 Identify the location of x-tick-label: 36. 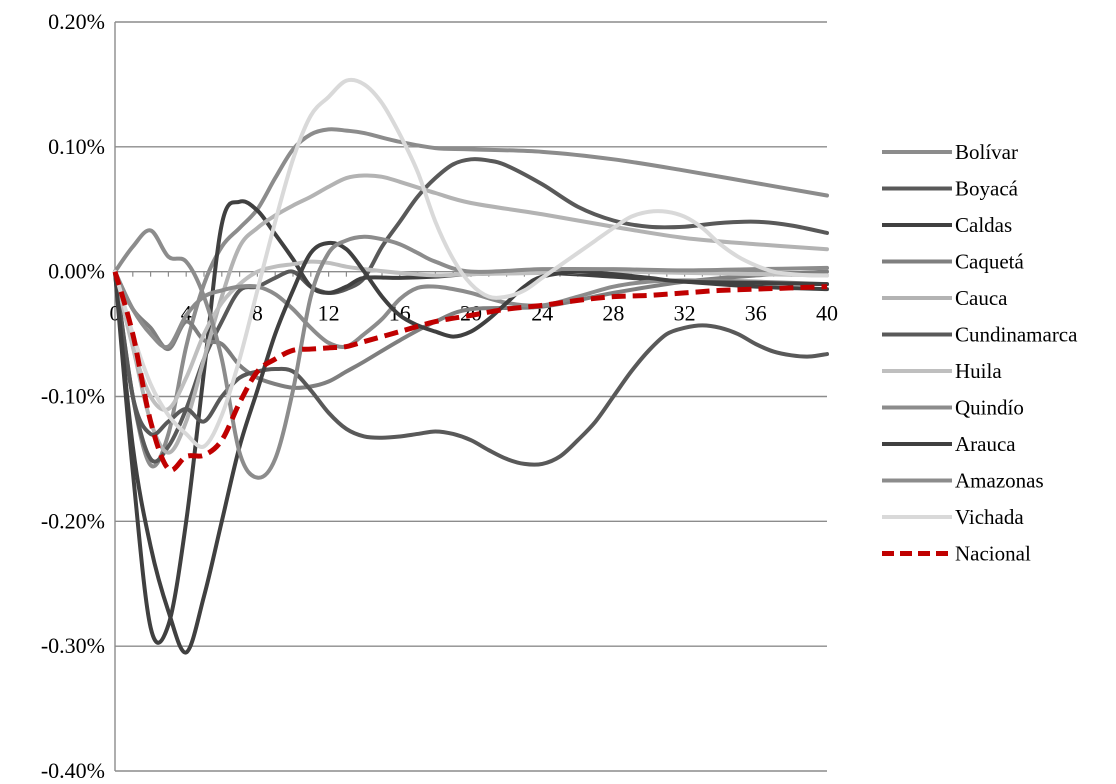
(756, 313).